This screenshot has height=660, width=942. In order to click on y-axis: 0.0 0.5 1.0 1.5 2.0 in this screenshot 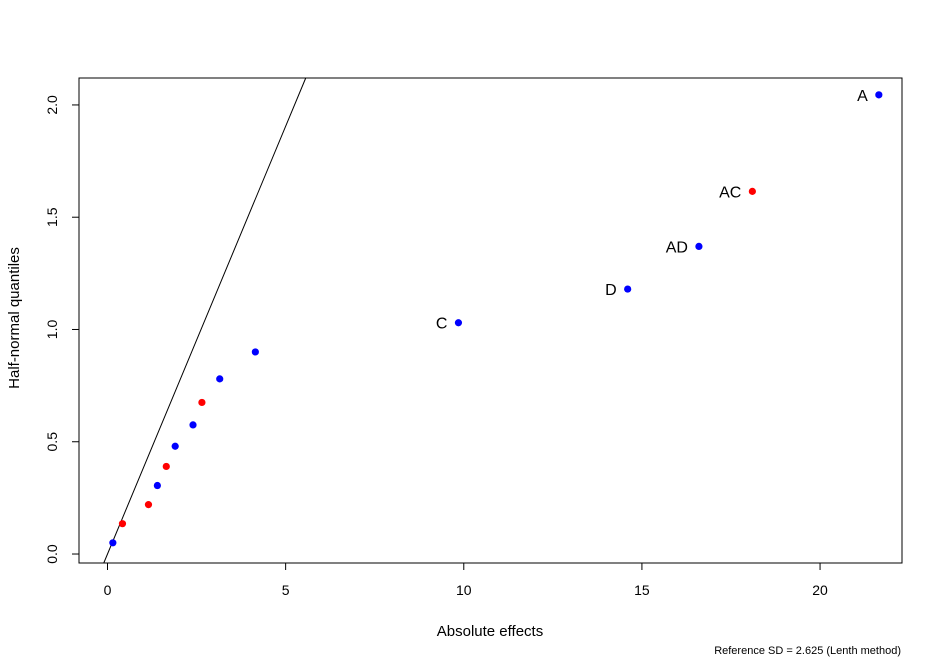, I will do `click(62, 329)`.